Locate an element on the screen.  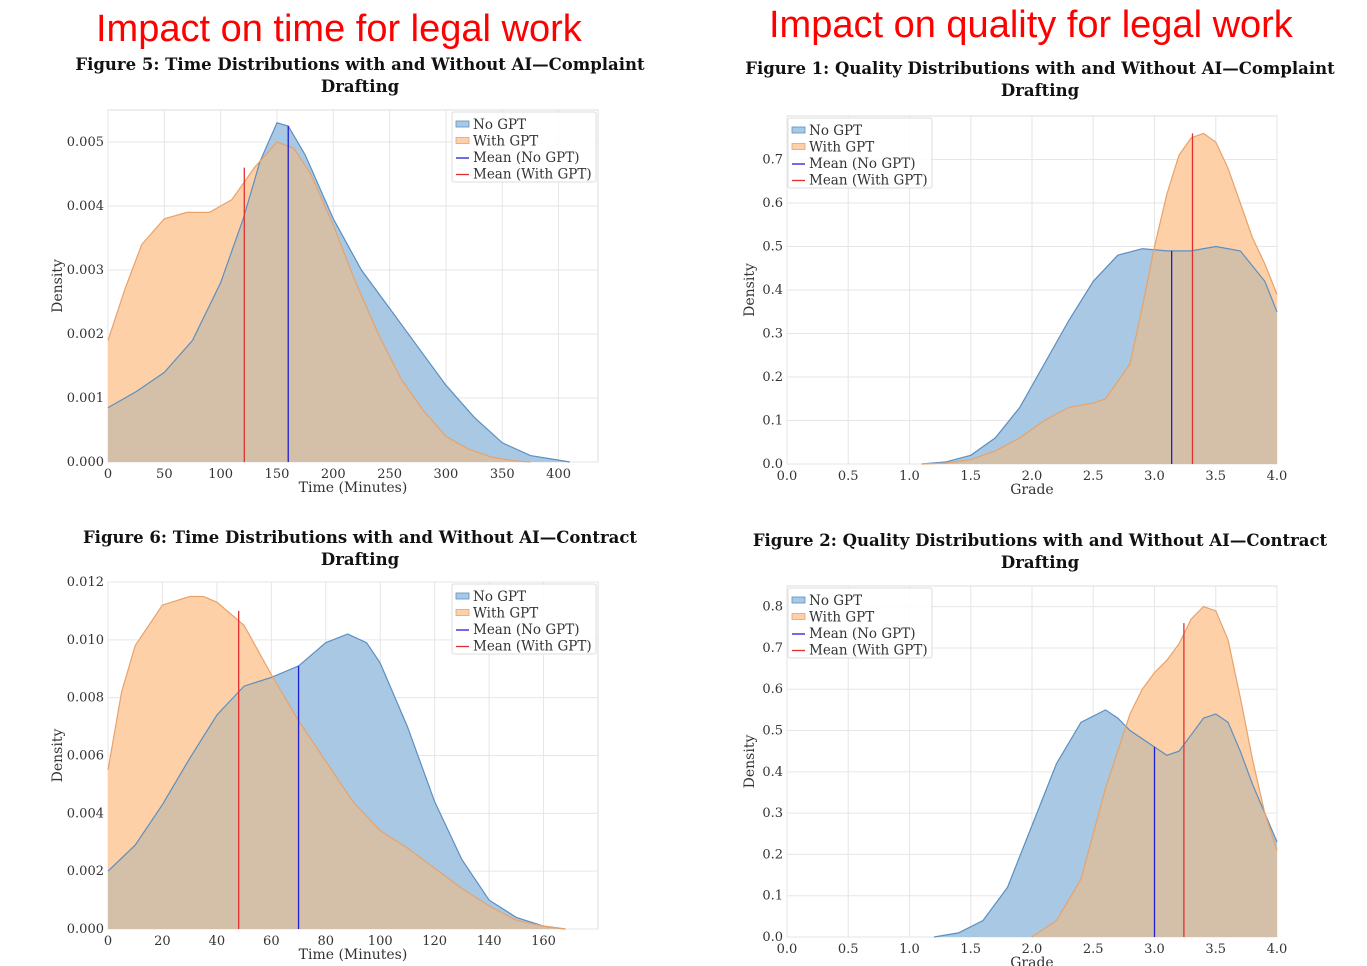
heading-time-impact: Impact on time for legal work is located at coordinates (339, 29).